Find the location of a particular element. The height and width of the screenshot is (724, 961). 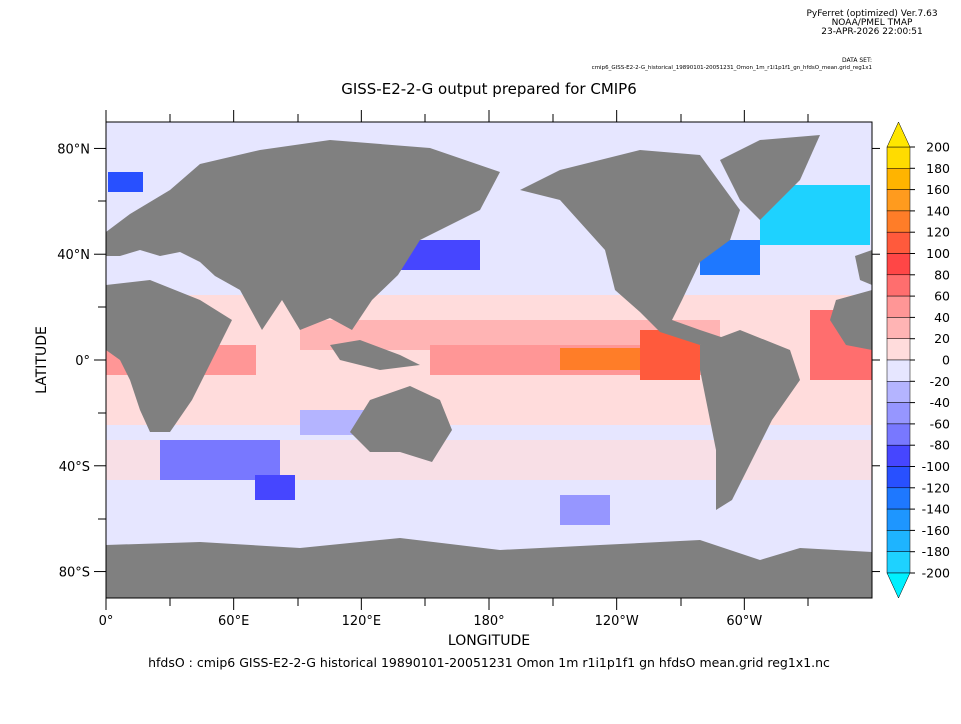

colorbar-label: -120 is located at coordinates (936, 487).